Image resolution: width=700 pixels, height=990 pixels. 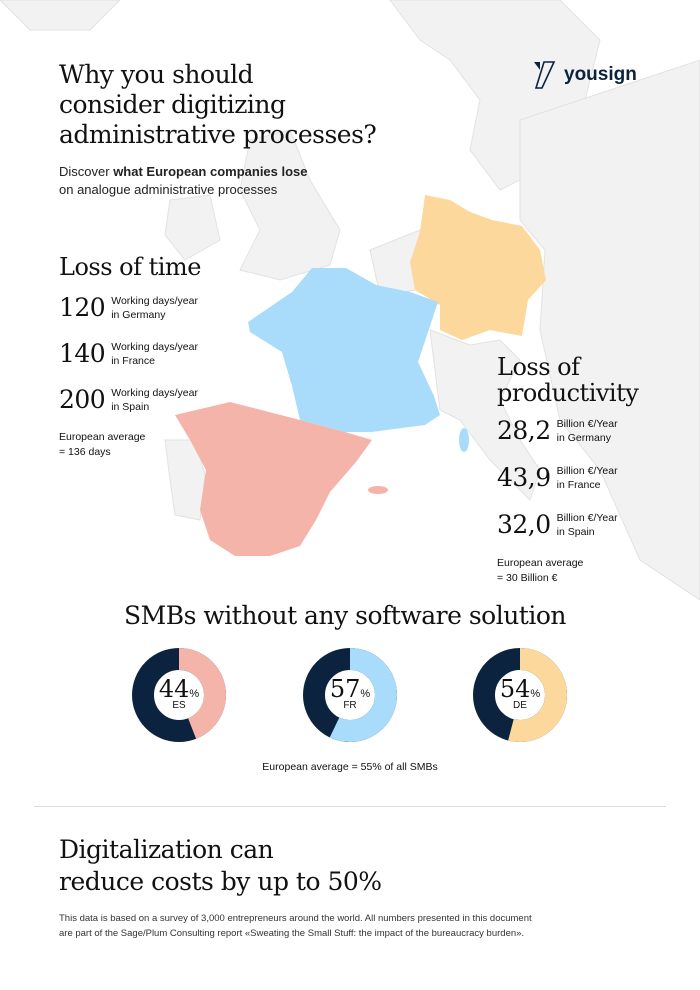 I want to click on ireland-shape, so click(x=192, y=227).